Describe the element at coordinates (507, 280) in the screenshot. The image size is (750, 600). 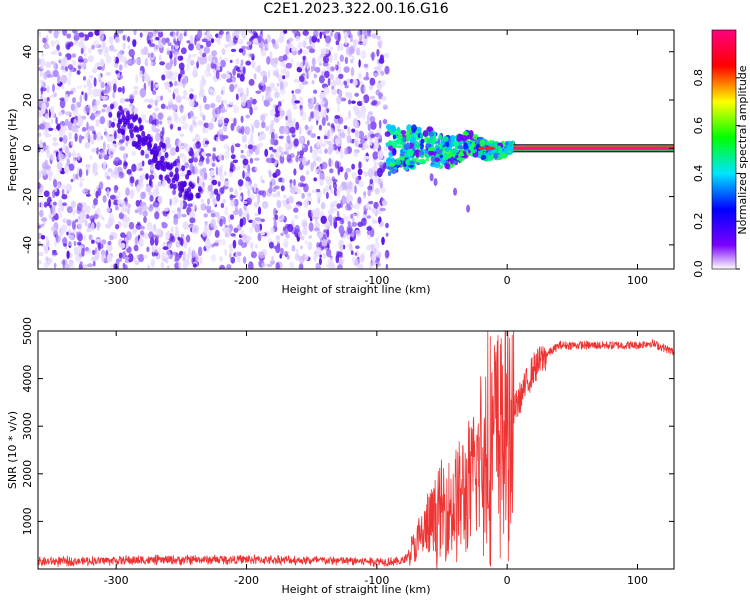
I see `x-tick-label: 0` at that location.